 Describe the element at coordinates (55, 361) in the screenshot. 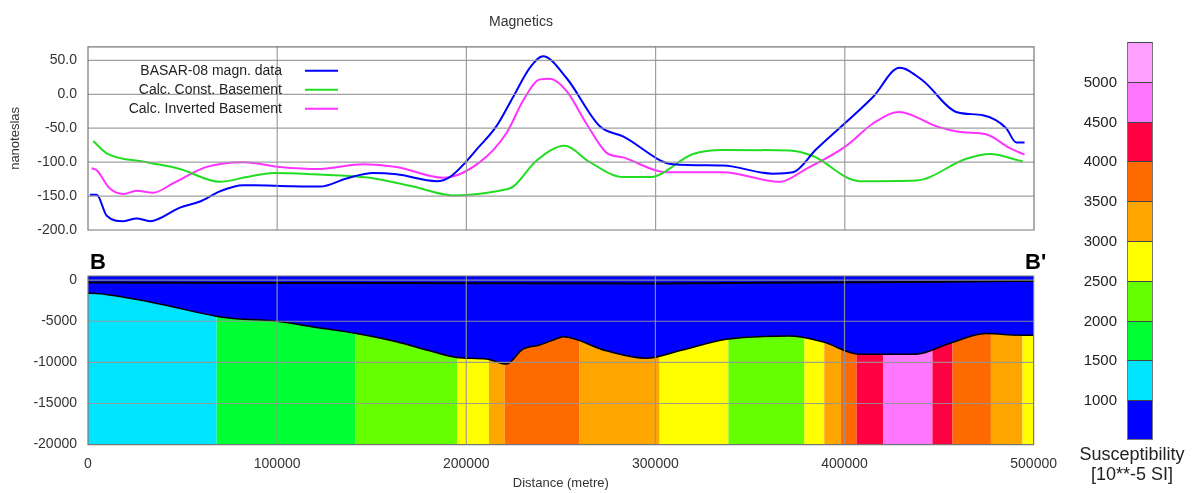

I see `y-tick-label: -10000` at that location.